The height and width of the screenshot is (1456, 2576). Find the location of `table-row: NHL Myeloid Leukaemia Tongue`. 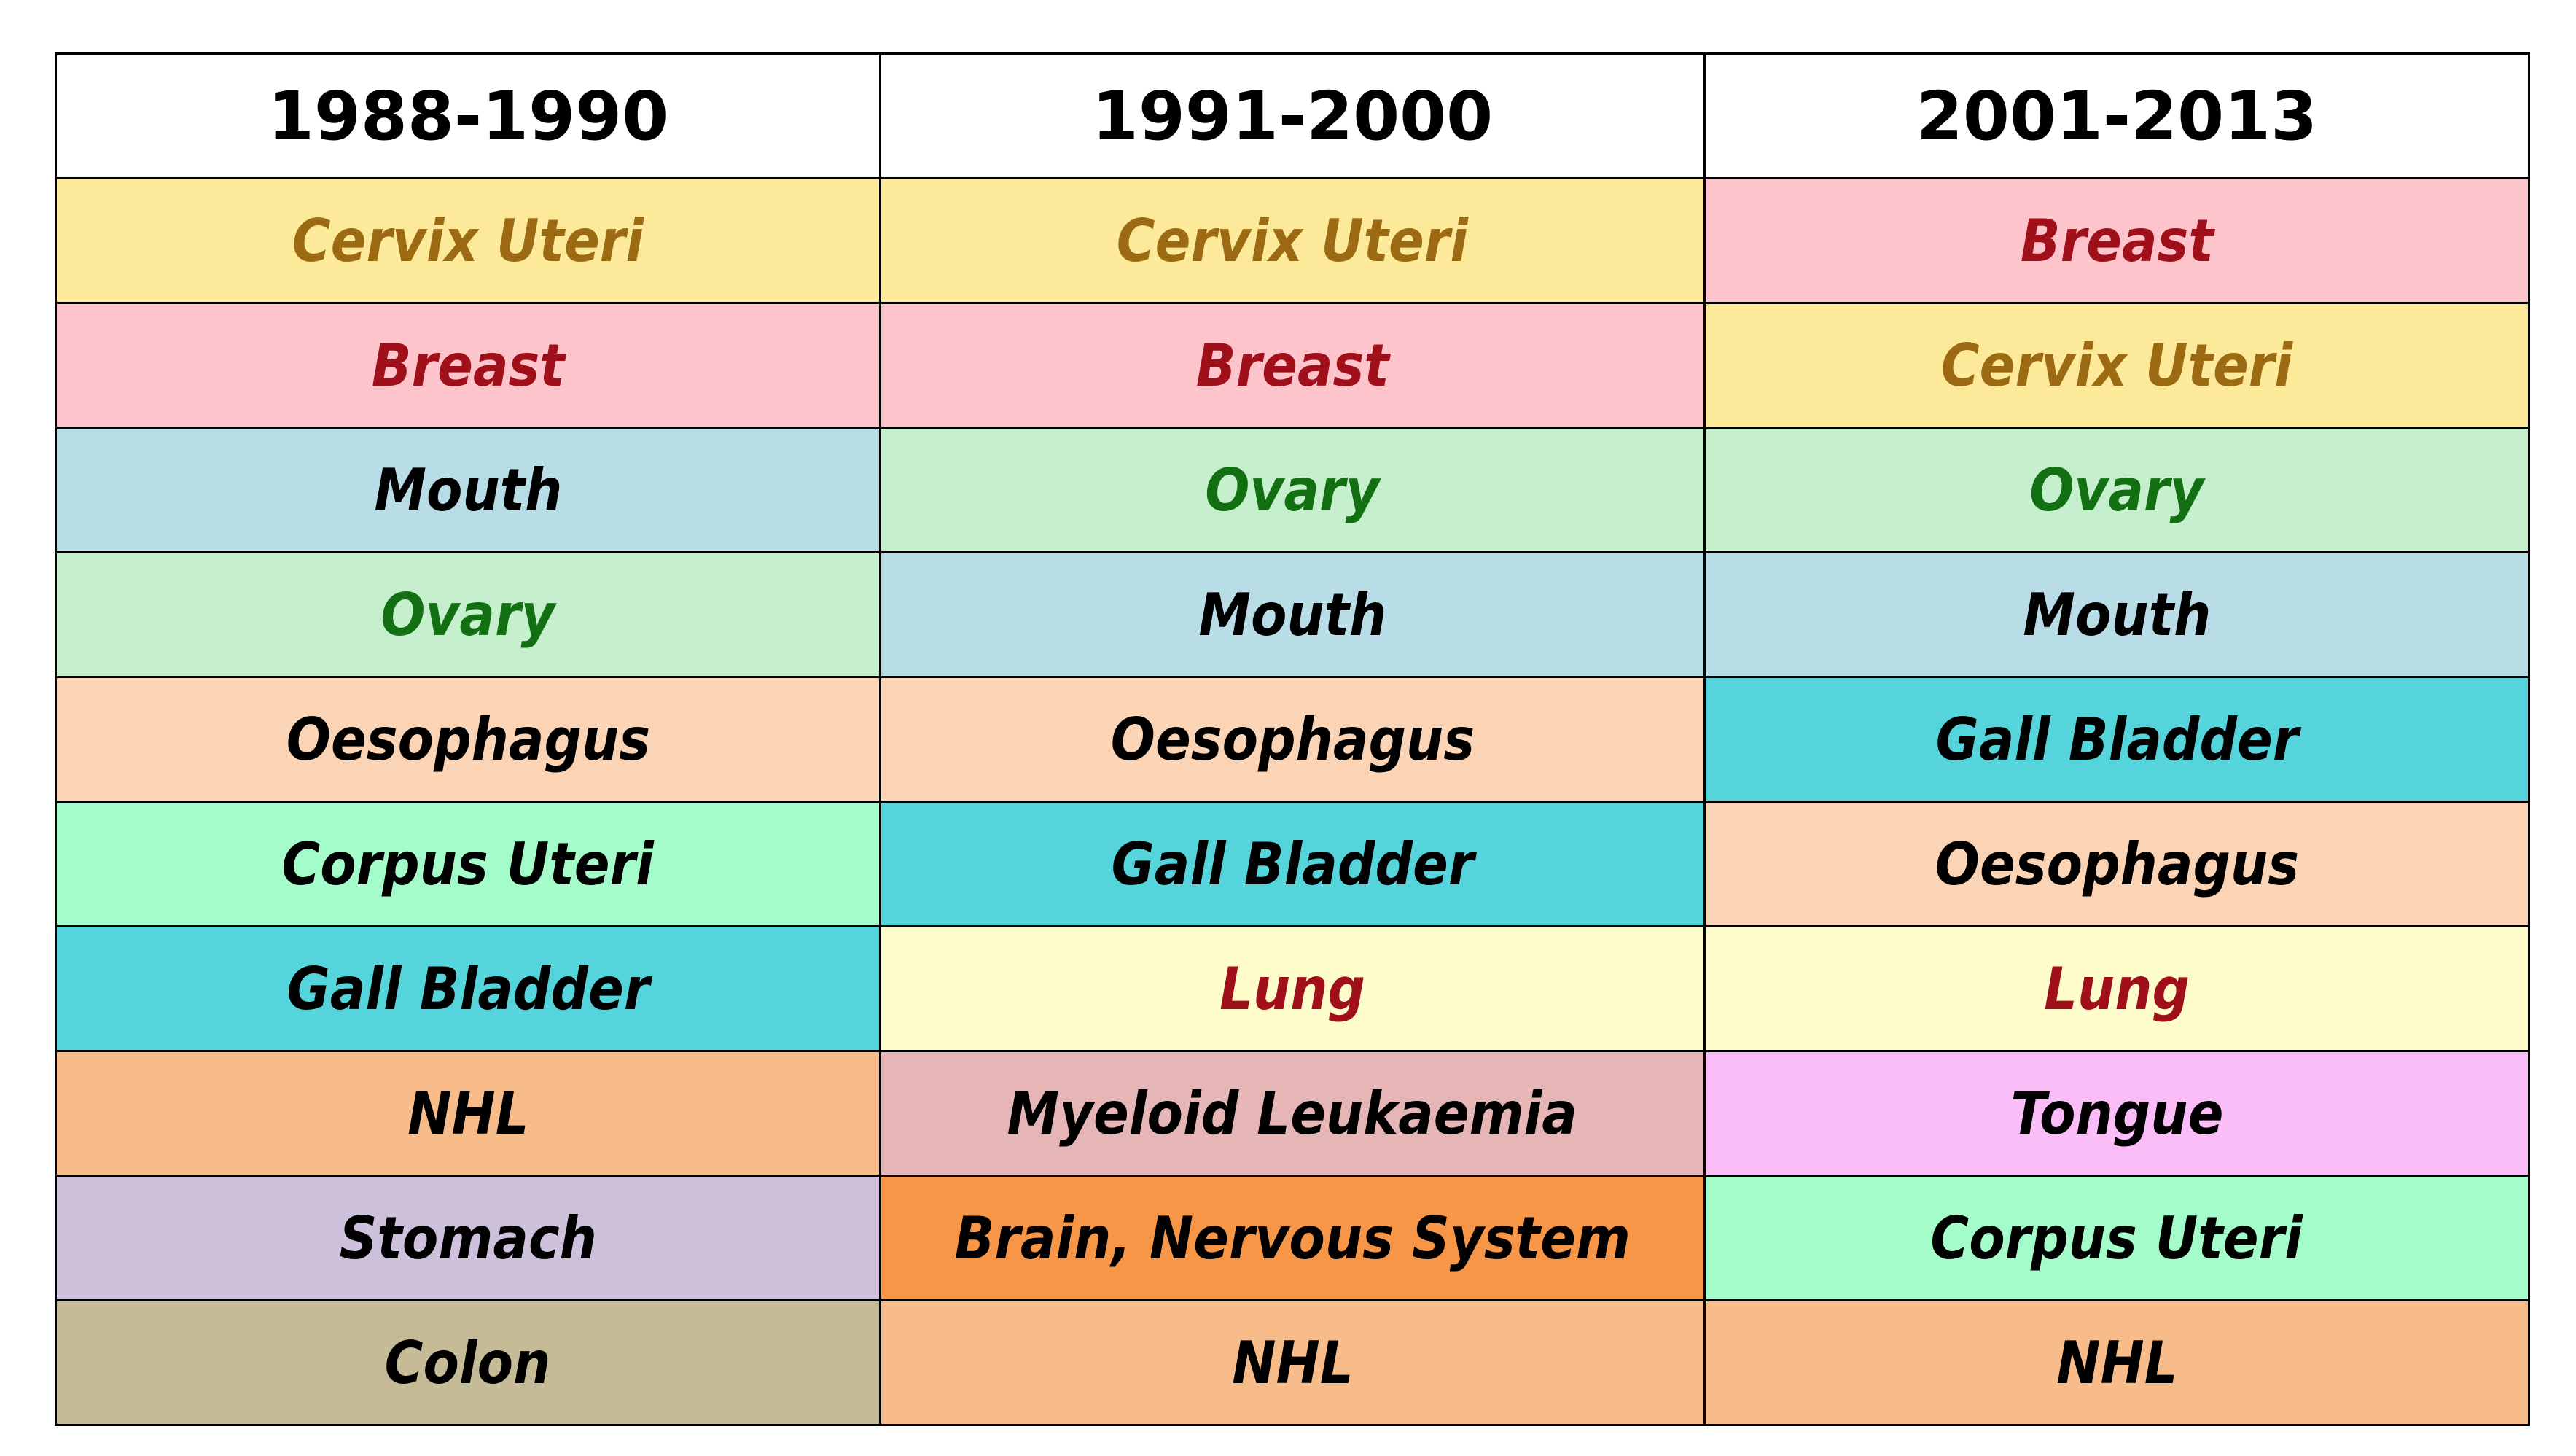

table-row: NHL Myeloid Leukaemia Tongue is located at coordinates (1292, 1113).